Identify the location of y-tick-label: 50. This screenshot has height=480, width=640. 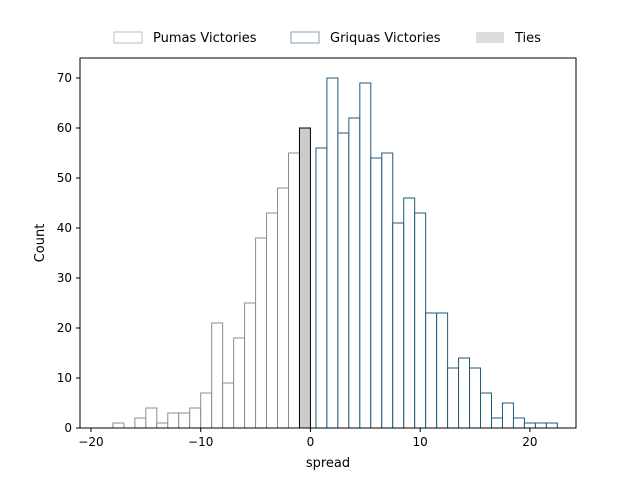
(64, 178).